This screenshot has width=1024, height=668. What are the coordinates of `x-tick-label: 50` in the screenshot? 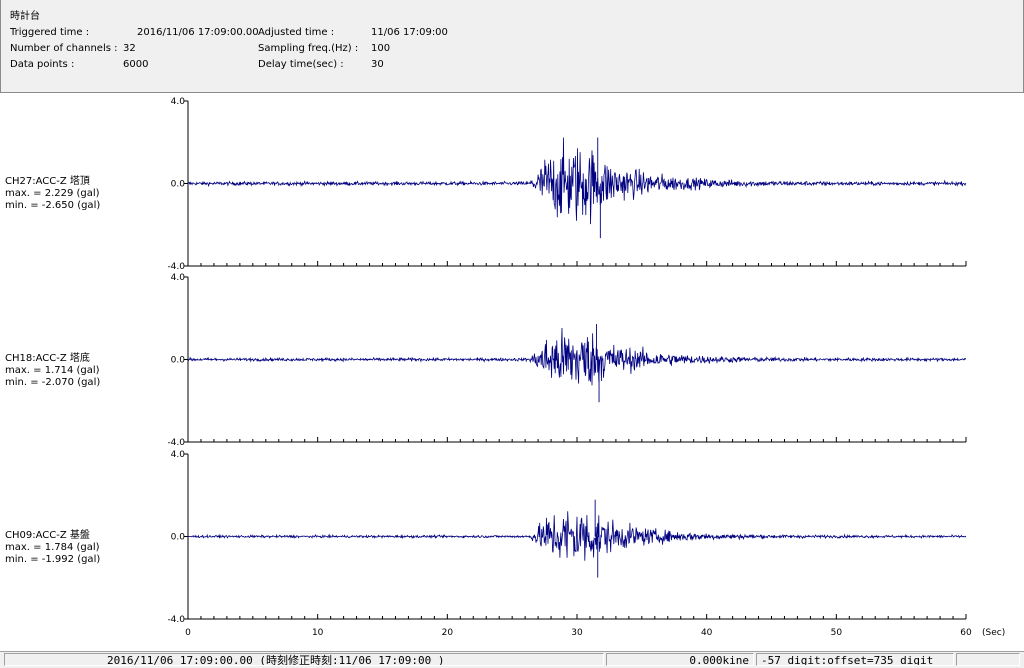 It's located at (837, 633).